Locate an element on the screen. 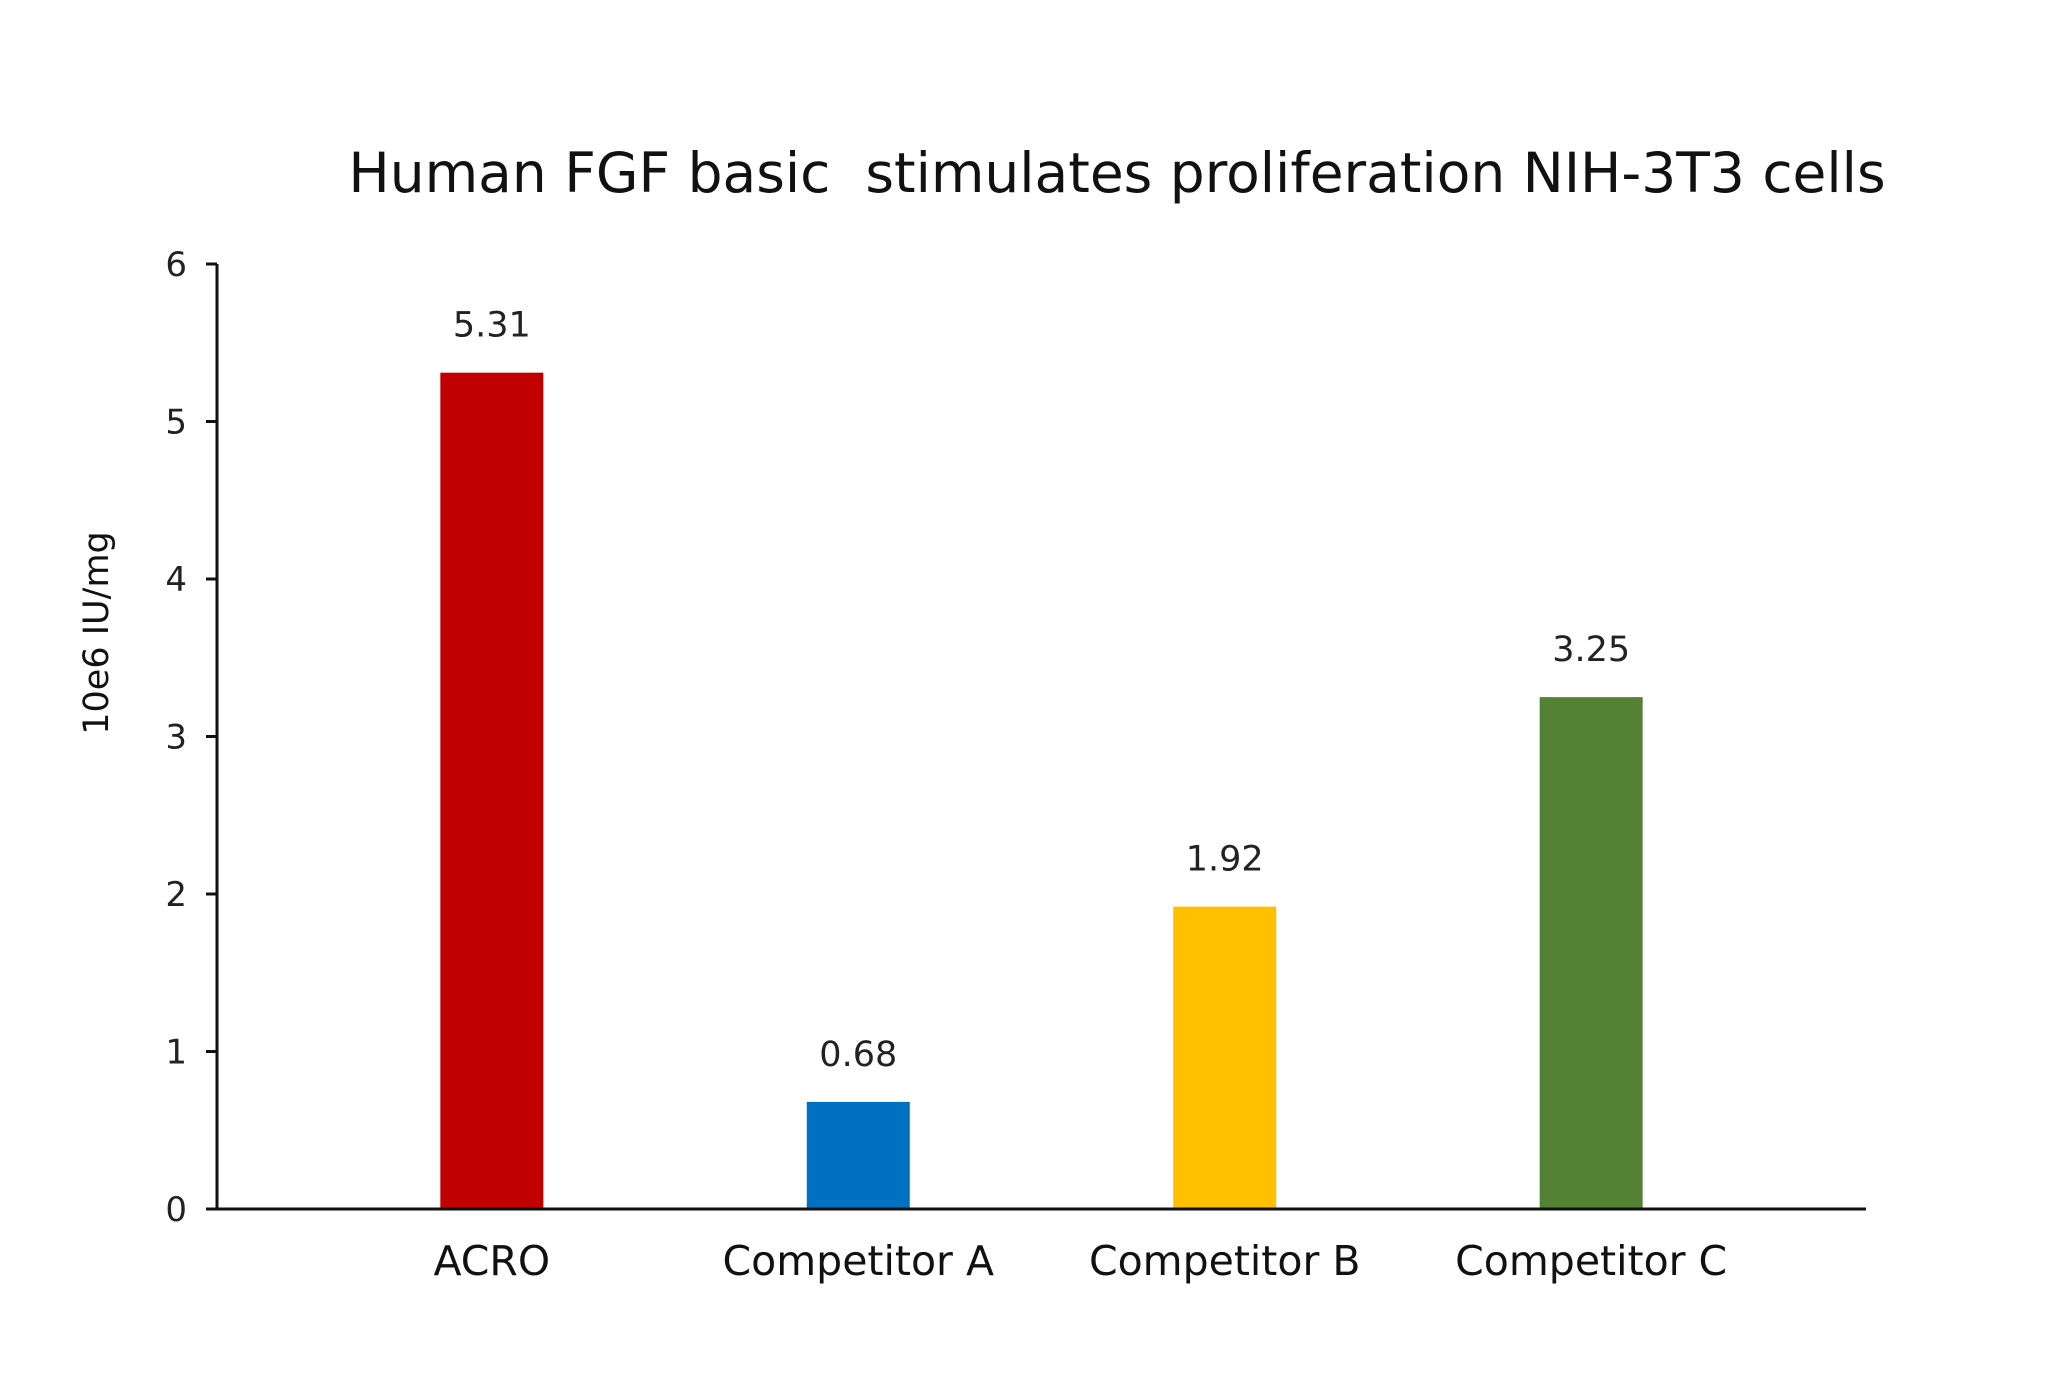  bar-value-label: 0.68 is located at coordinates (858, 1055).